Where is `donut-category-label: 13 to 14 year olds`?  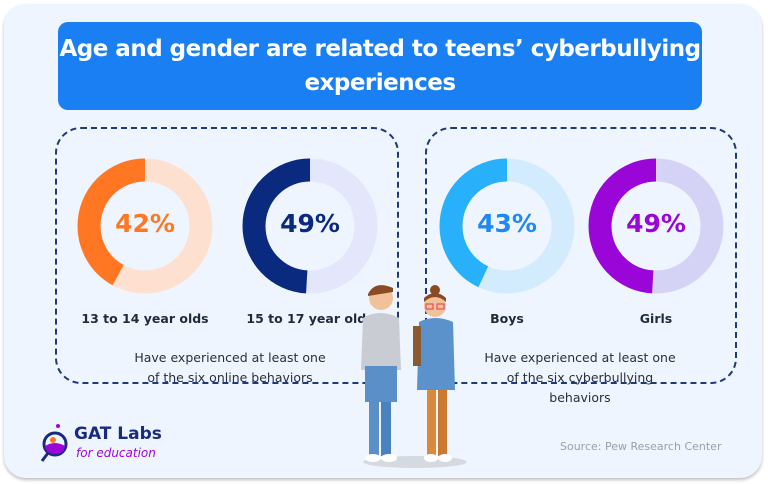 donut-category-label: 13 to 14 year olds is located at coordinates (145, 318).